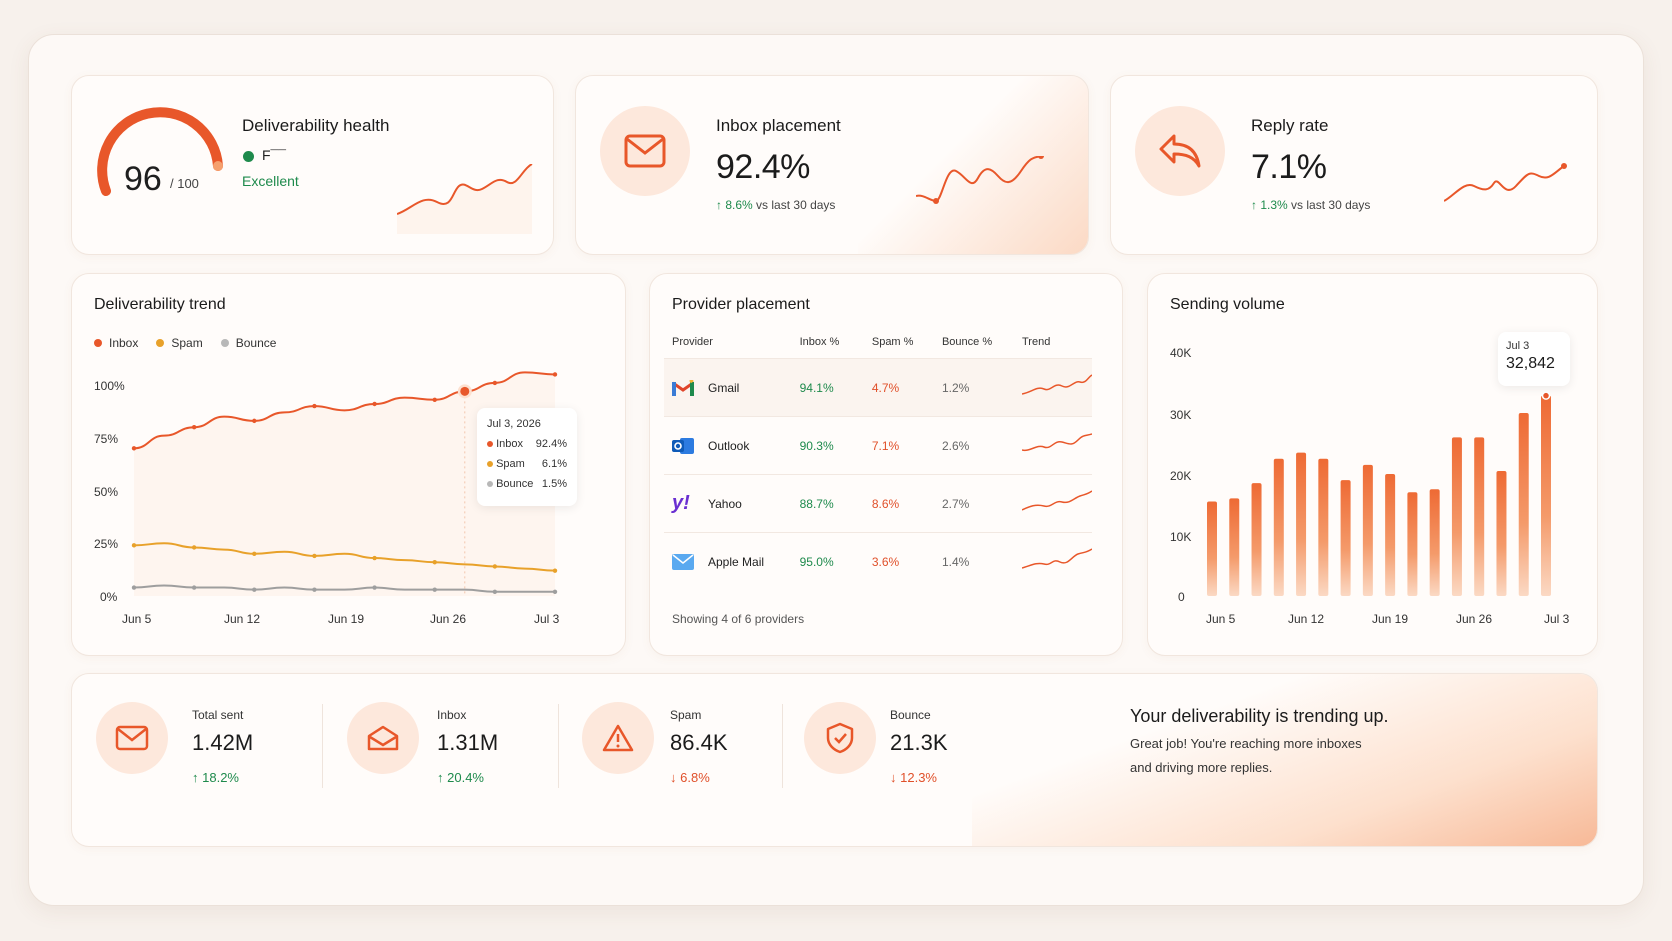  What do you see at coordinates (763, 167) in the screenshot?
I see `inbox-placement-value: 92.4%` at bounding box center [763, 167].